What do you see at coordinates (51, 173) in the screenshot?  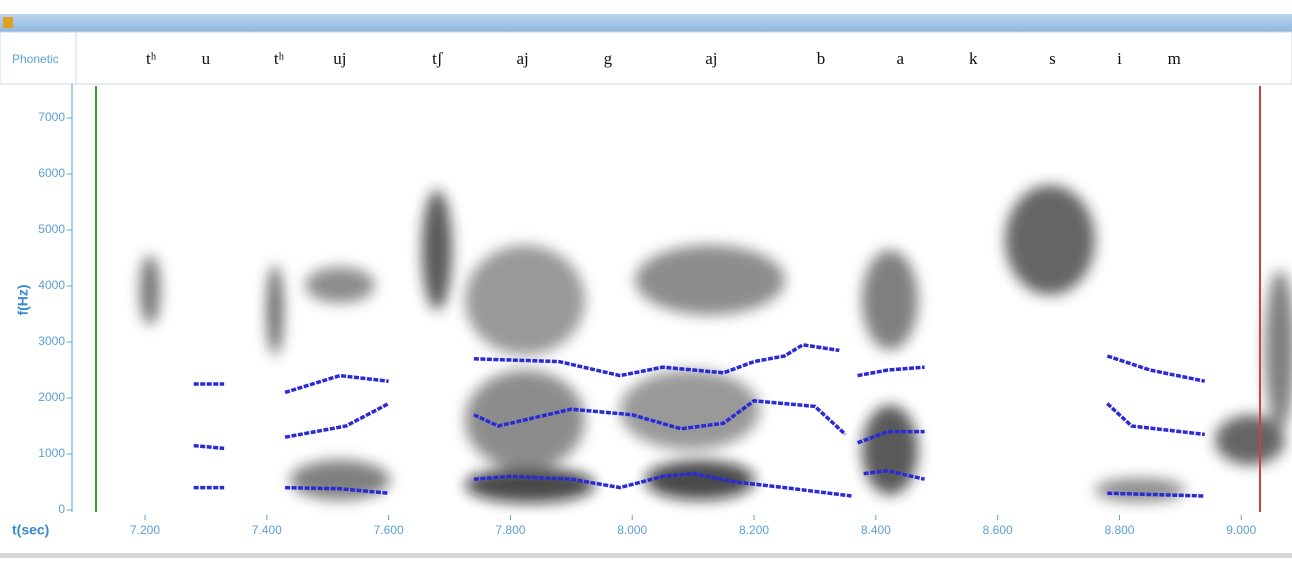 I see `y-tick-label: 6000` at bounding box center [51, 173].